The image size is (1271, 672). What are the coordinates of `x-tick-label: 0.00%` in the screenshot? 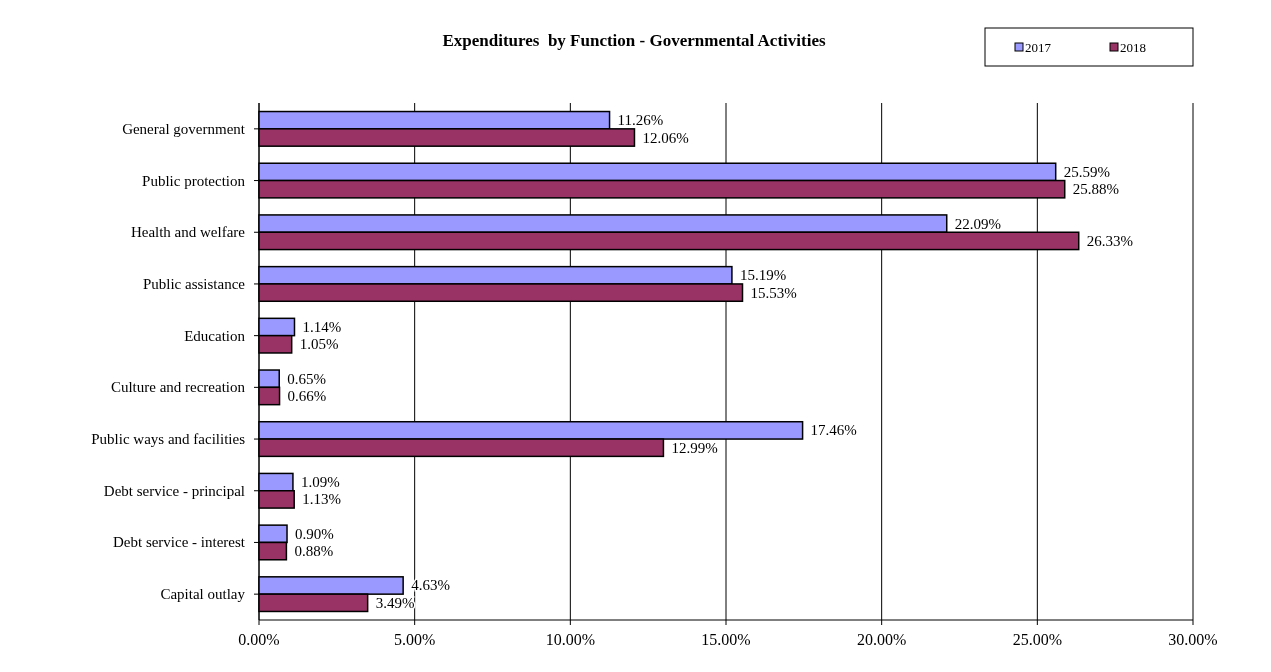 It's located at (259, 639).